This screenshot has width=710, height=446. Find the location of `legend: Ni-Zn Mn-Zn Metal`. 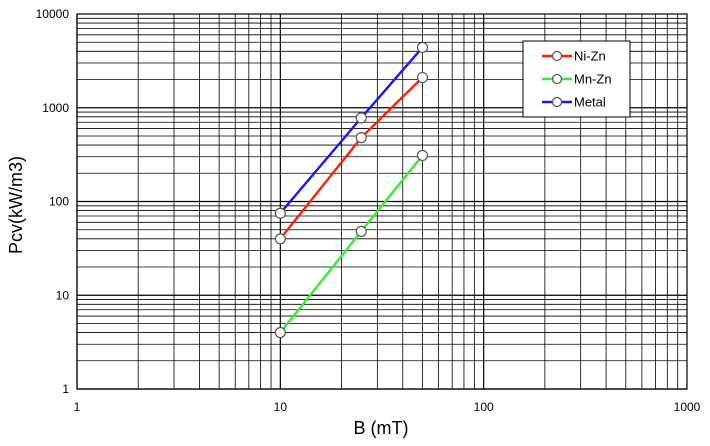

legend: Ni-Zn Mn-Zn Metal is located at coordinates (576, 79).